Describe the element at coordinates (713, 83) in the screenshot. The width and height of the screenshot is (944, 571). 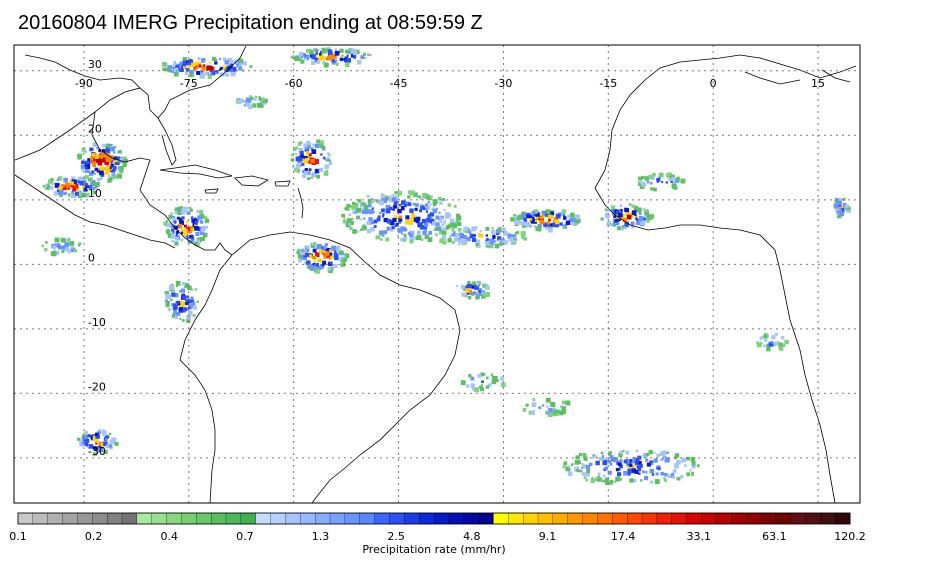
I see `longitude-label: 0` at that location.